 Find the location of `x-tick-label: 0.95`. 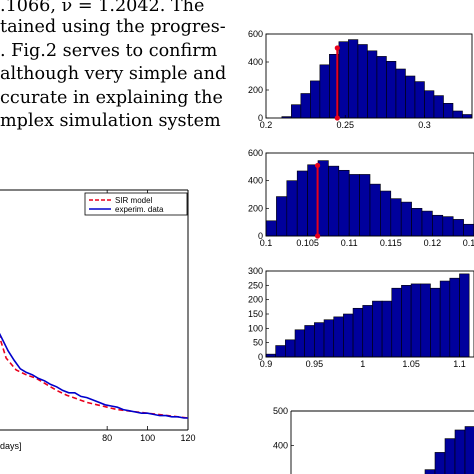

x-tick-label: 0.95 is located at coordinates (315, 364).